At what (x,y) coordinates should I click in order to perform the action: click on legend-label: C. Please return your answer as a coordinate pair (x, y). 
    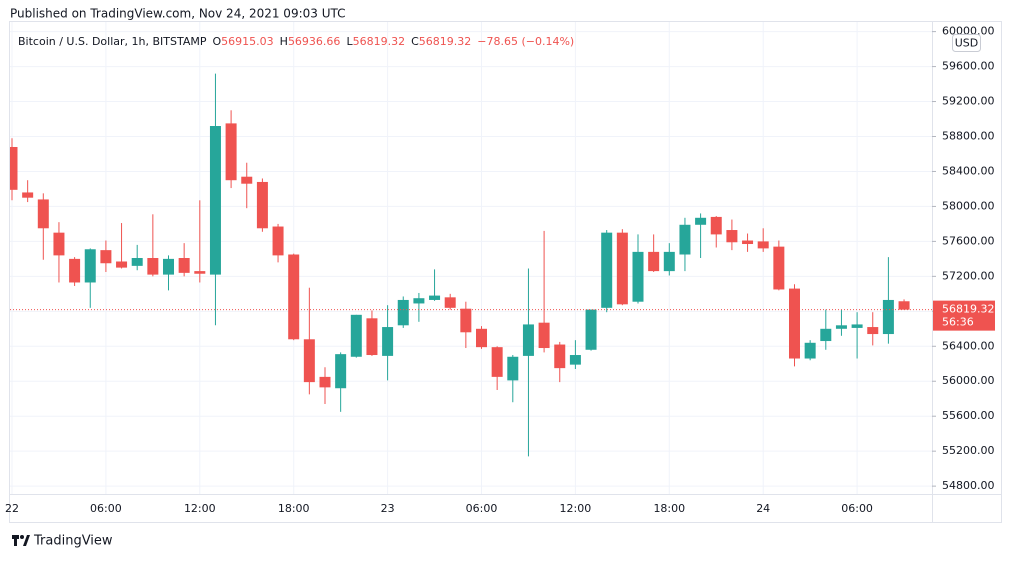
    Looking at the image, I should click on (415, 41).